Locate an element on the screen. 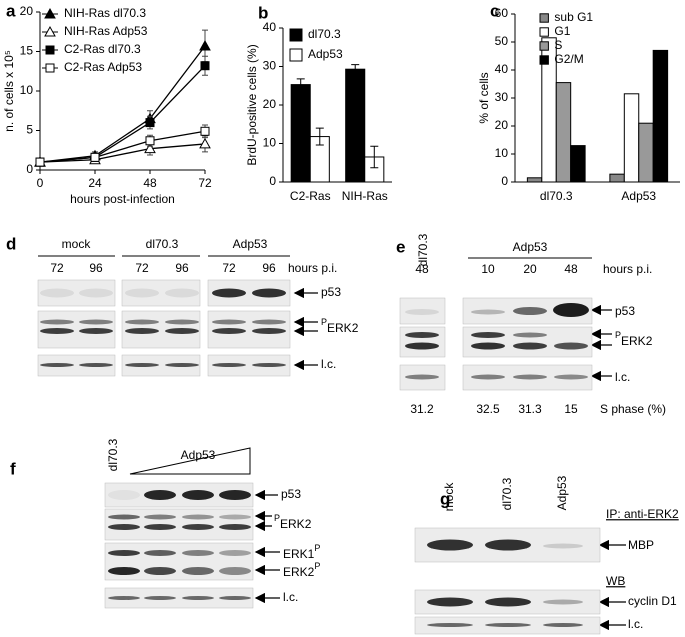 The image size is (685, 637). panel-label: e is located at coordinates (400, 246).